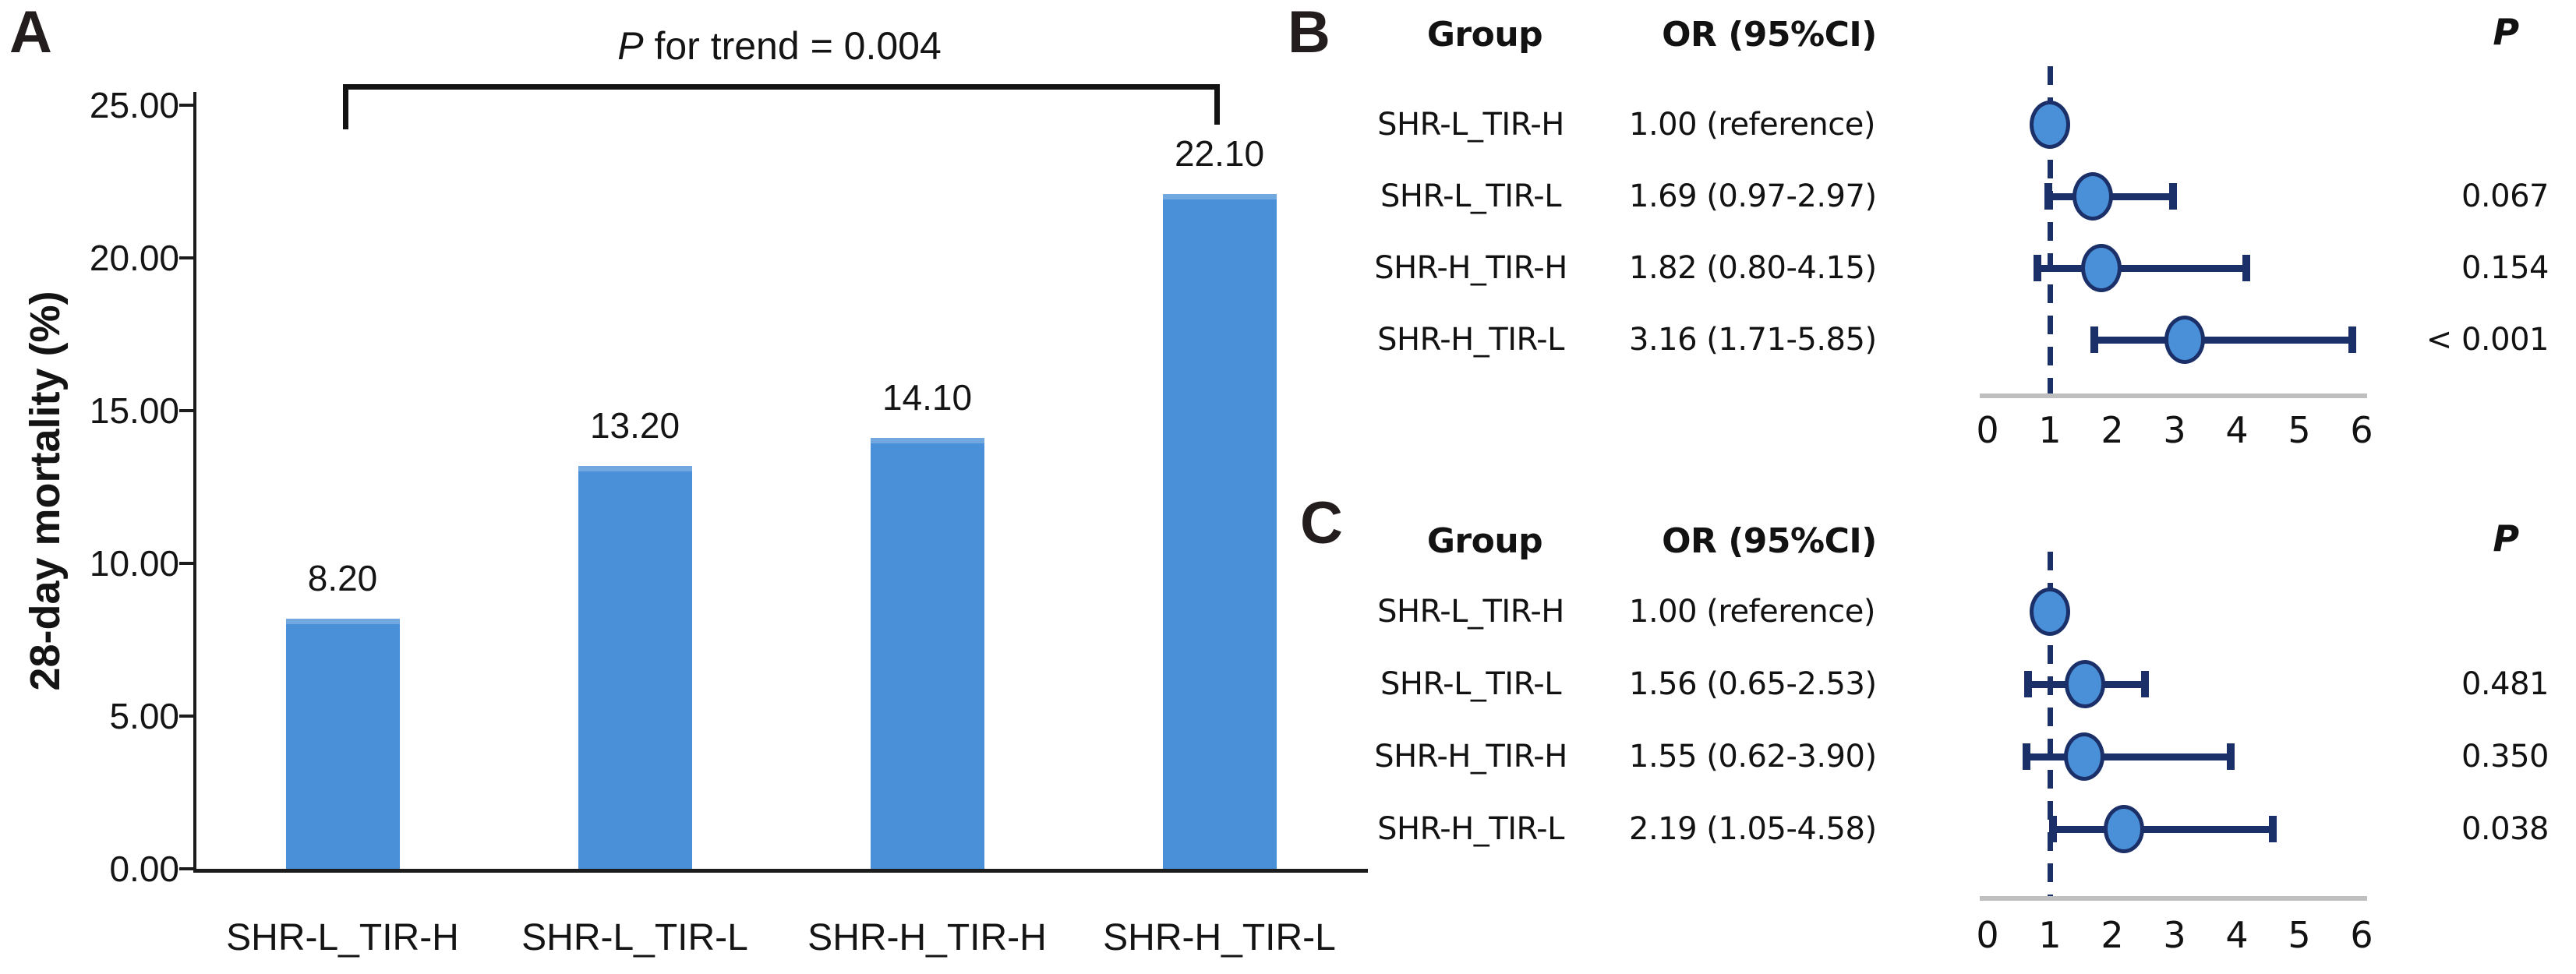  What do you see at coordinates (1470, 340) in the screenshot?
I see `group-label: SHR-H_TIR-L` at bounding box center [1470, 340].